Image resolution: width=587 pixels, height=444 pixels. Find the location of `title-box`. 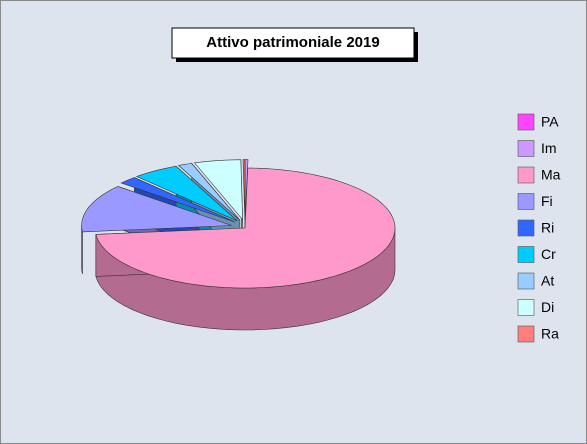

title-box is located at coordinates (293, 43).